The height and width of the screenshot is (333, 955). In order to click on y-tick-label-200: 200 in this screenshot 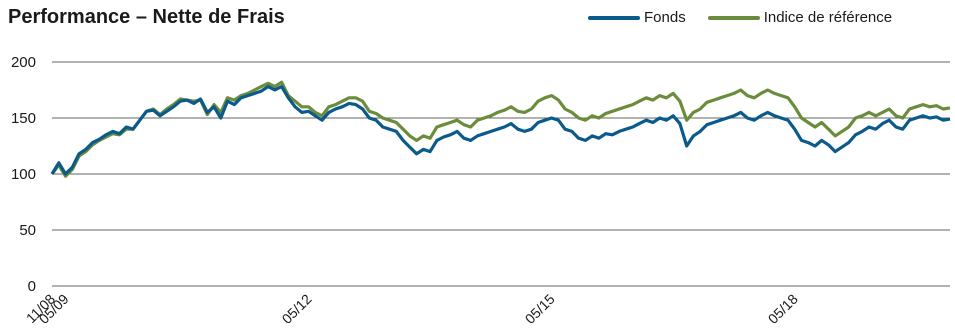, I will do `click(23, 62)`.